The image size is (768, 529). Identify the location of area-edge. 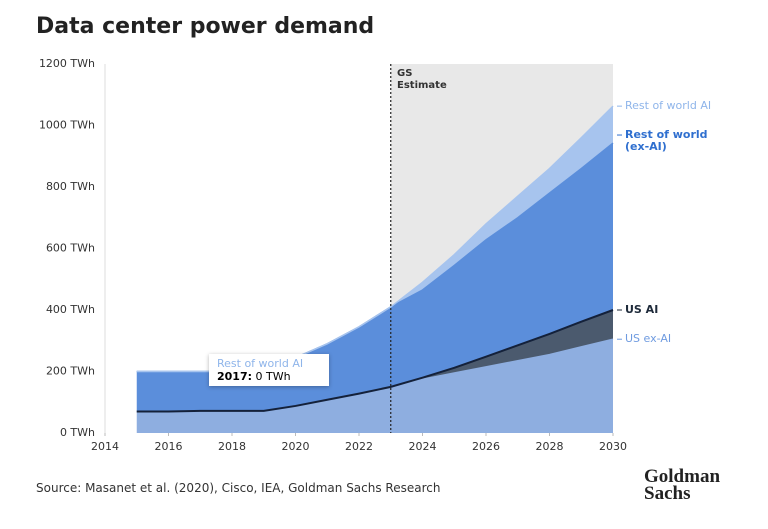
(375, 361).